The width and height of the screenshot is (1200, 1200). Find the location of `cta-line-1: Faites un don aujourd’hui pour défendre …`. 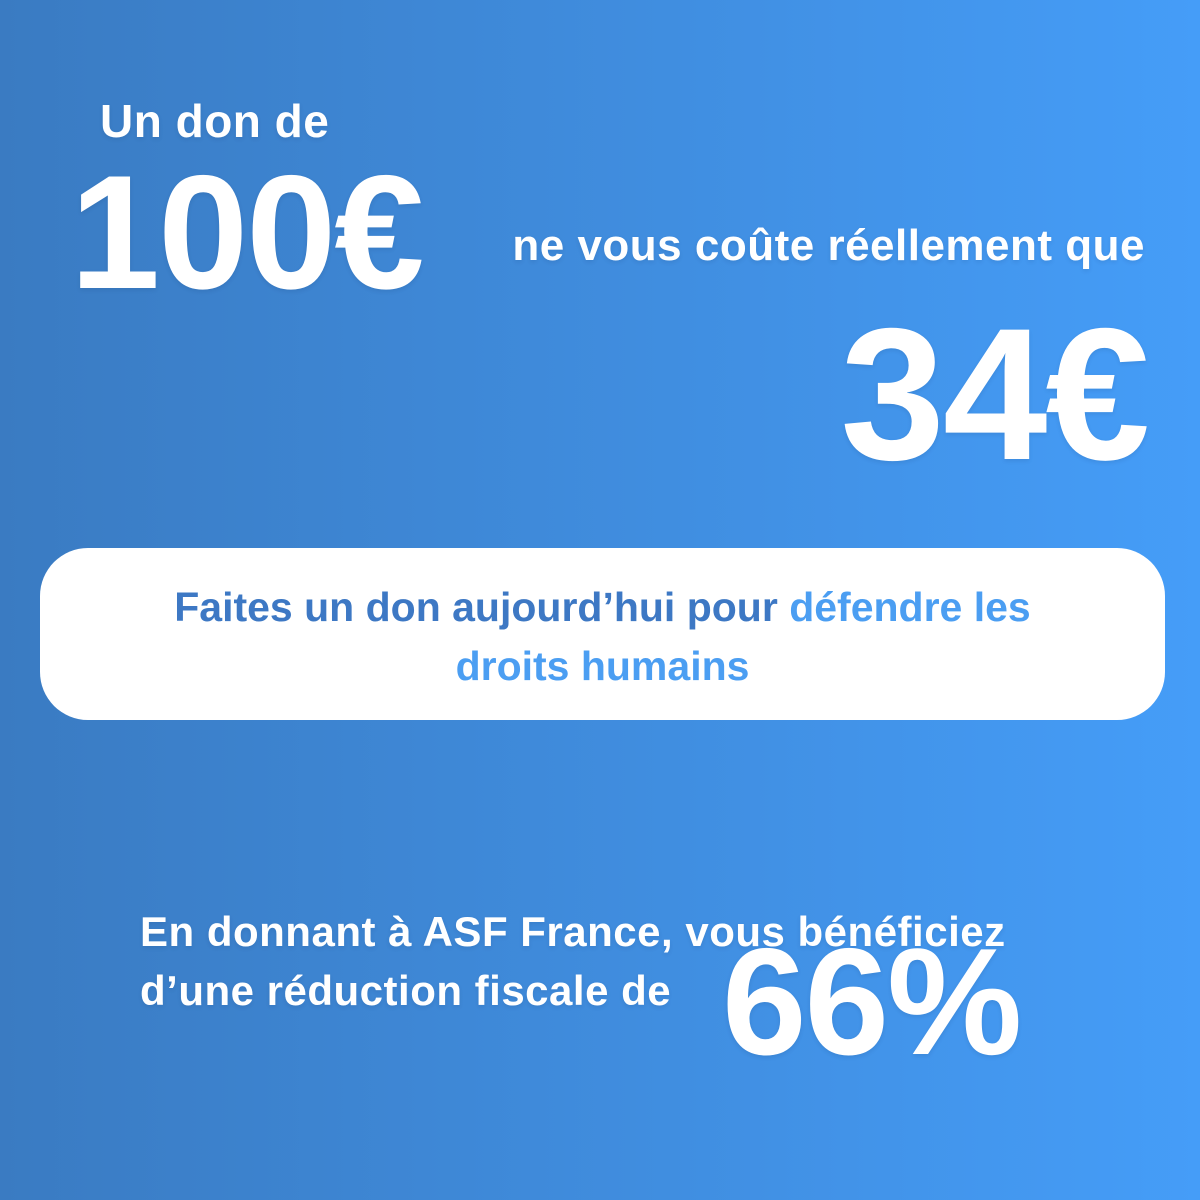

cta-line-1: Faites un don aujourd’hui pour défendre … is located at coordinates (602, 607).